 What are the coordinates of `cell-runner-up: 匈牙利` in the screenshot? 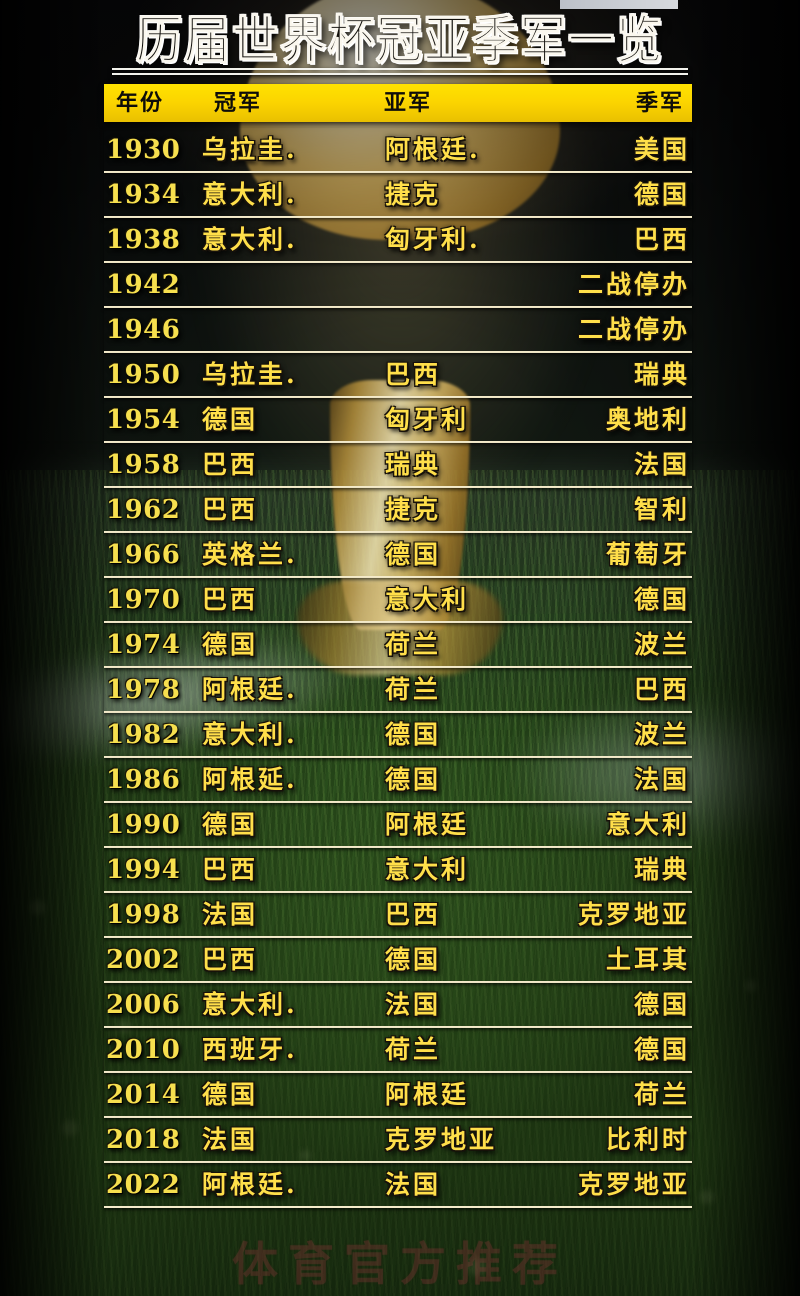 It's located at (427, 419).